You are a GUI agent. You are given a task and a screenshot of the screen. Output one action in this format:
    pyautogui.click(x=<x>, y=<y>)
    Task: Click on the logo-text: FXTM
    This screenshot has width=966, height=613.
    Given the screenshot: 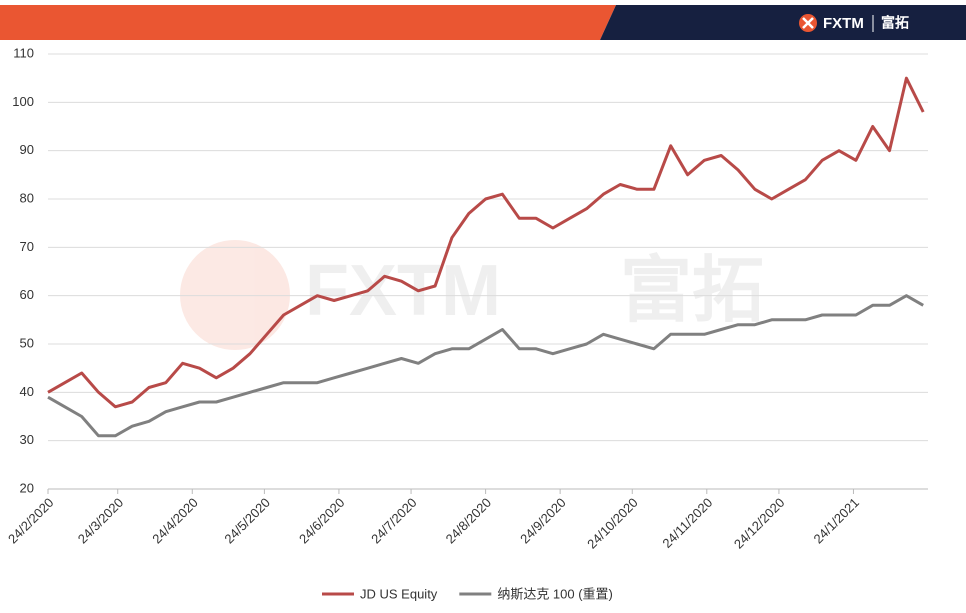 What is the action you would take?
    pyautogui.click(x=843, y=23)
    